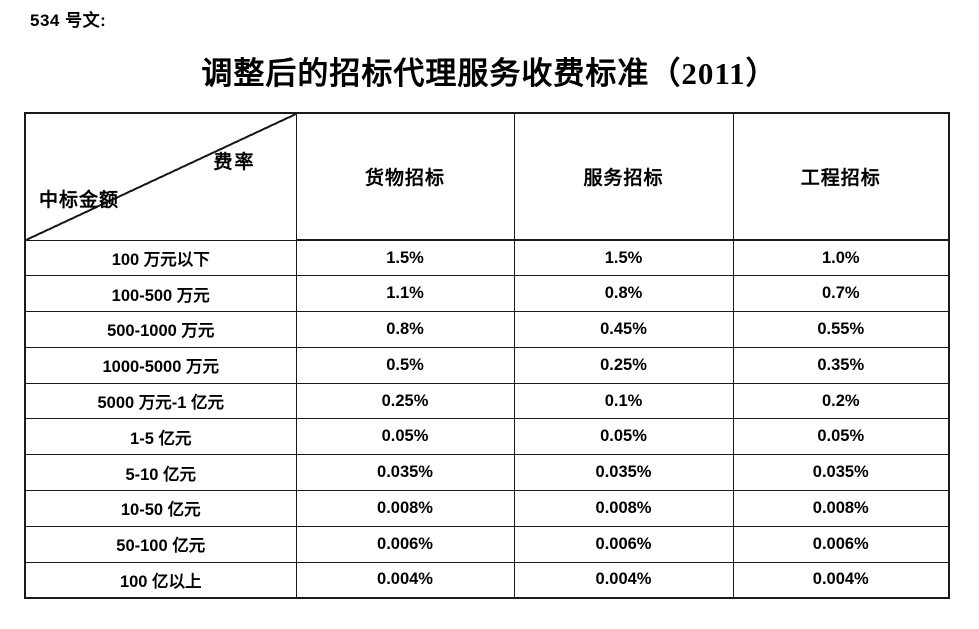 The image size is (979, 629). I want to click on column-header-engineering-bidding: 工程招标, so click(841, 176).